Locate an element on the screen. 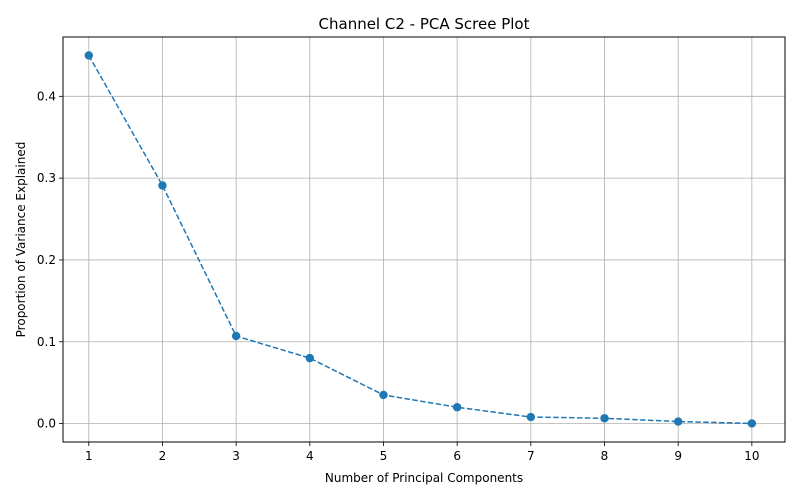 The width and height of the screenshot is (800, 500). y-tick-label: 0.2 is located at coordinates (46, 260).